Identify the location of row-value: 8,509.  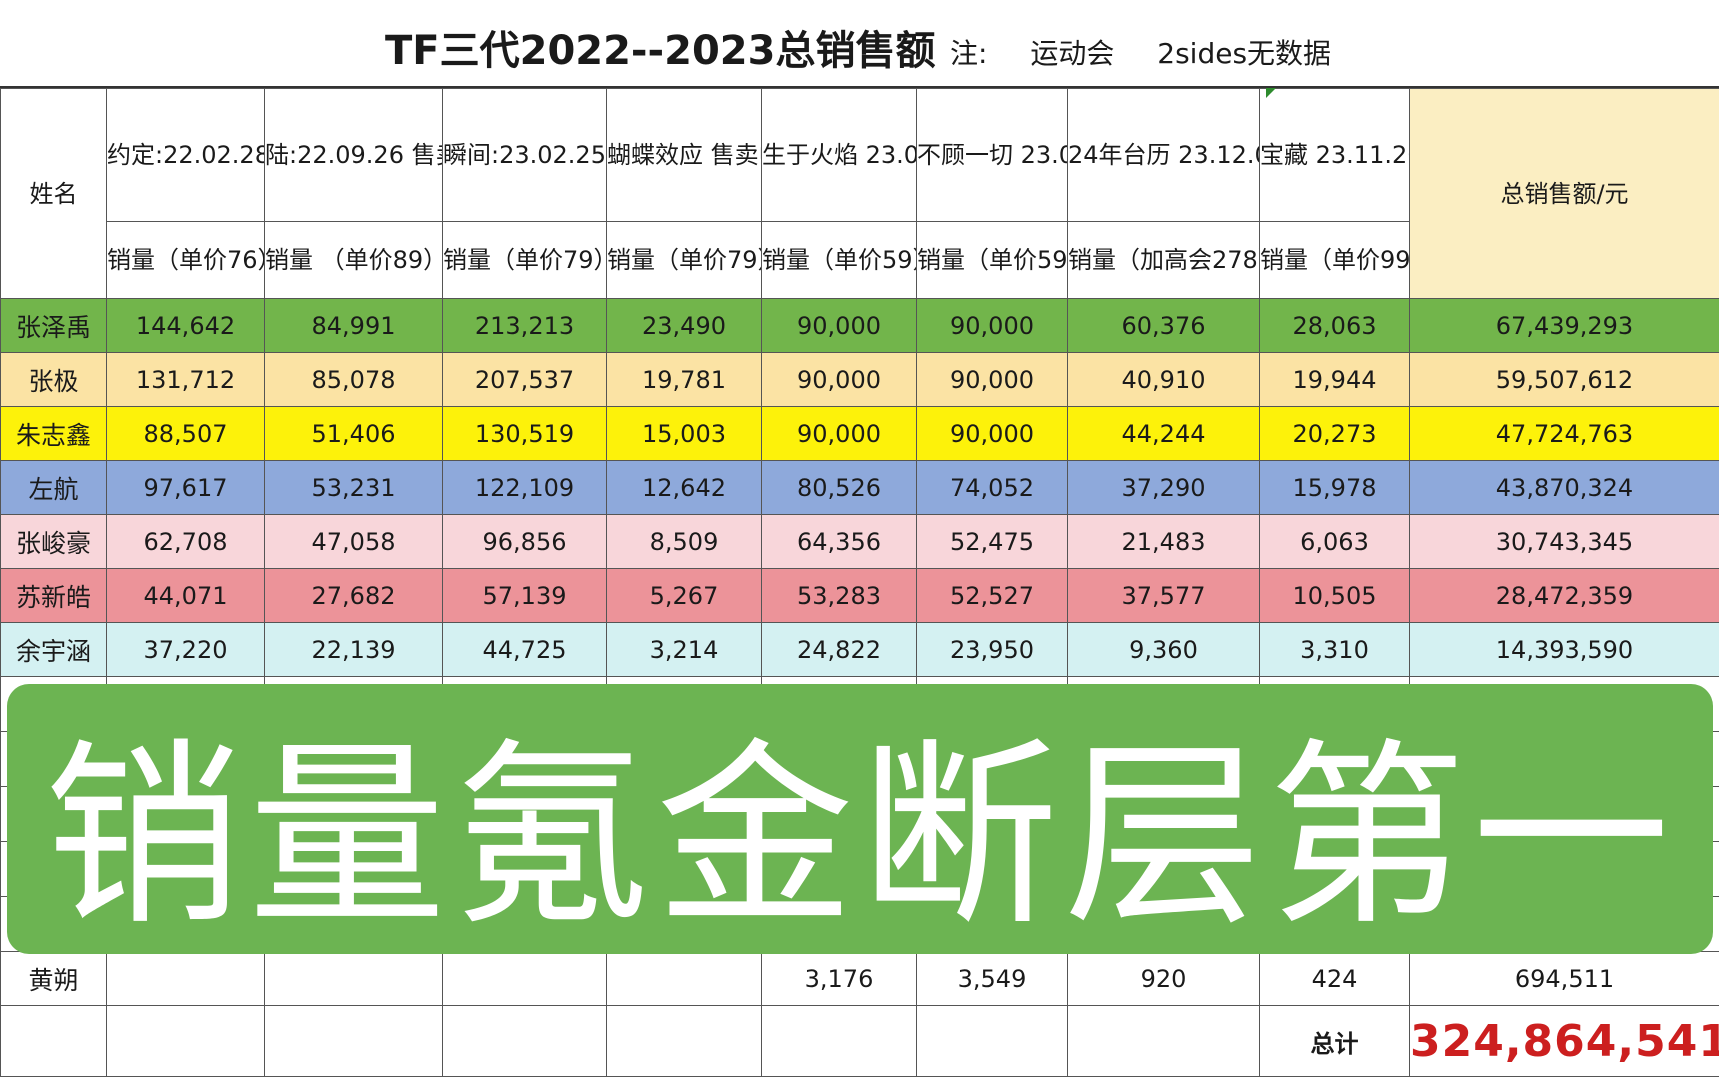
(684, 541).